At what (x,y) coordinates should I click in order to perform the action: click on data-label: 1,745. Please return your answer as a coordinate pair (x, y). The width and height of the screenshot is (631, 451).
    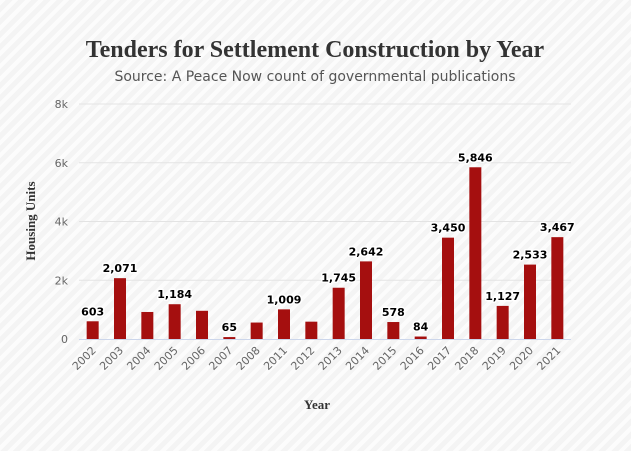
    Looking at the image, I should click on (338, 278).